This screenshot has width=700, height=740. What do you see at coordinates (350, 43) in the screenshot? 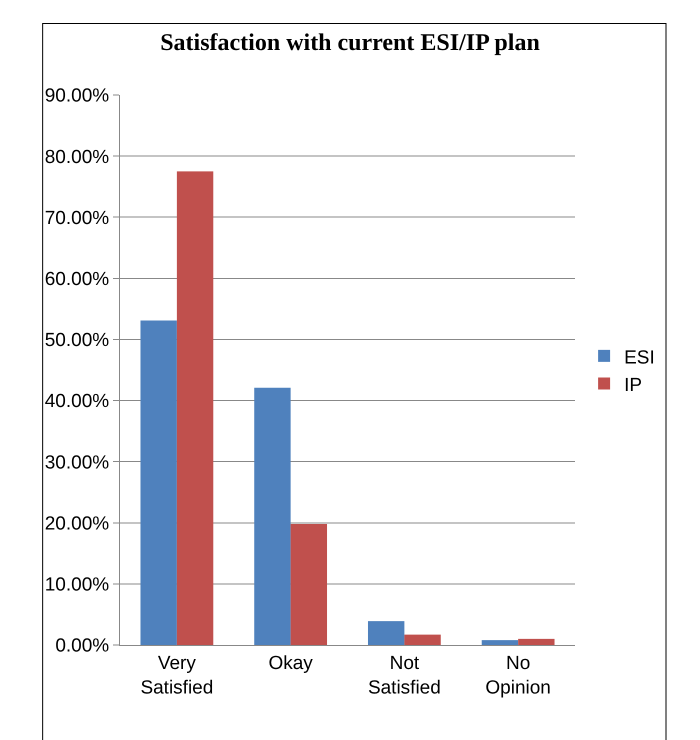
I see `chart-title: Satisfaction with current ESI/IP plan` at bounding box center [350, 43].